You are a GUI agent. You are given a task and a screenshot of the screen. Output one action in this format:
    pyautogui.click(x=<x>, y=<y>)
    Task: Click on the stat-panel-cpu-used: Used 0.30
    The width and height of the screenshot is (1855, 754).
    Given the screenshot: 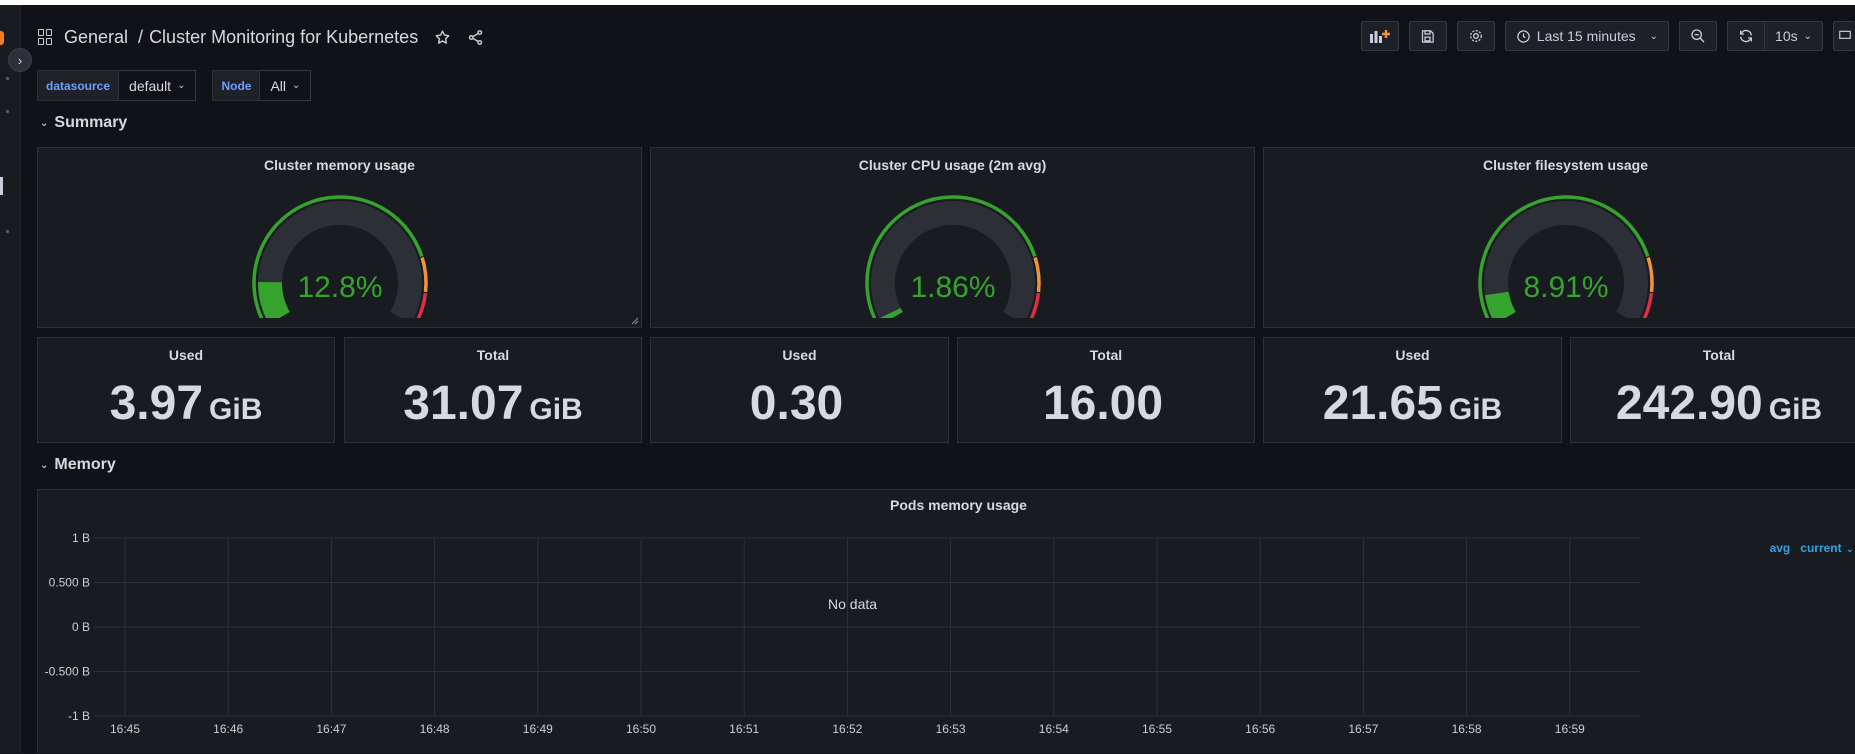 What is the action you would take?
    pyautogui.click(x=799, y=390)
    